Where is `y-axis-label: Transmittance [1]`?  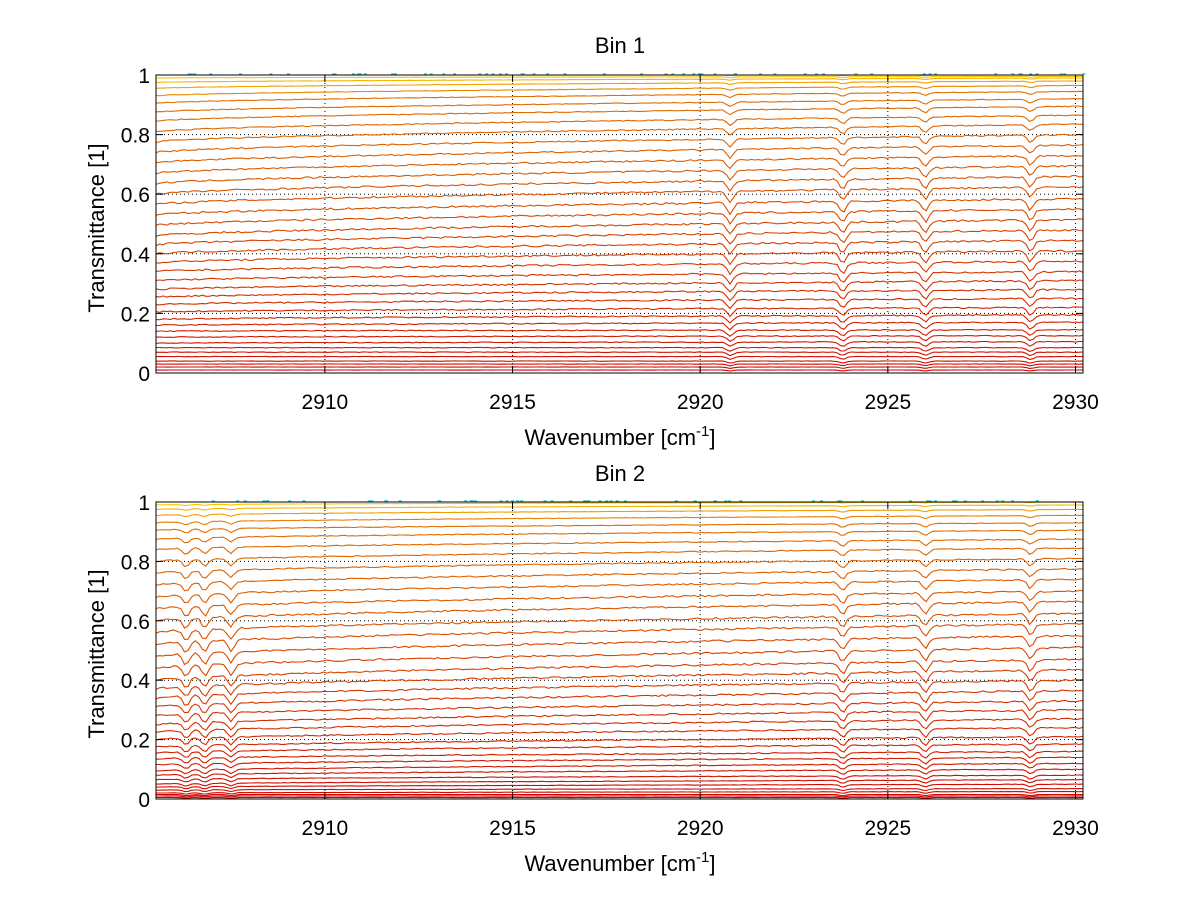 y-axis-label: Transmittance [1] is located at coordinates (96, 653).